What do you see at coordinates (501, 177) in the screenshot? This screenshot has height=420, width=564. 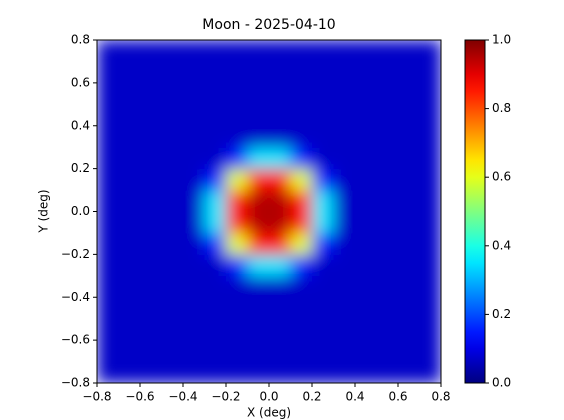 I see `colorbar-tick-label: 0.6` at bounding box center [501, 177].